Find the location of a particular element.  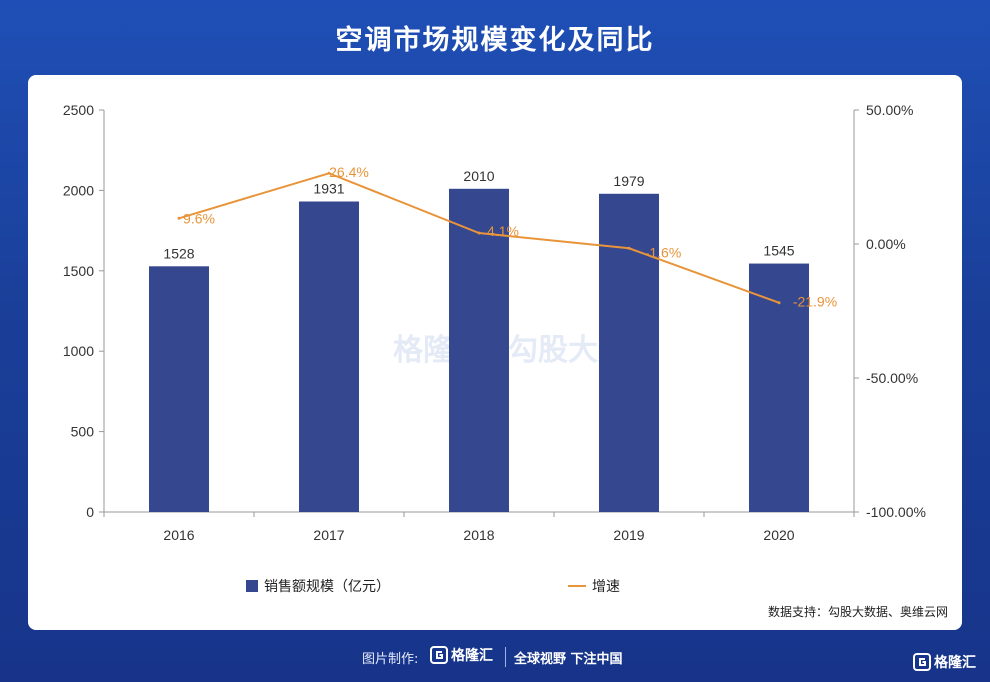

y-right-tick-label: 0.00% is located at coordinates (886, 244).